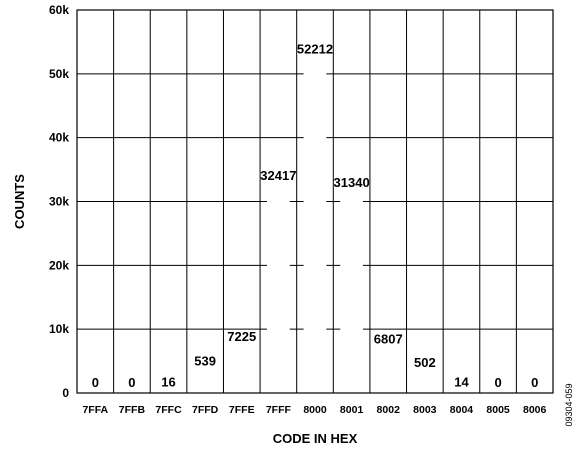  I want to click on x-tick-label: 7FFE, so click(242, 410).